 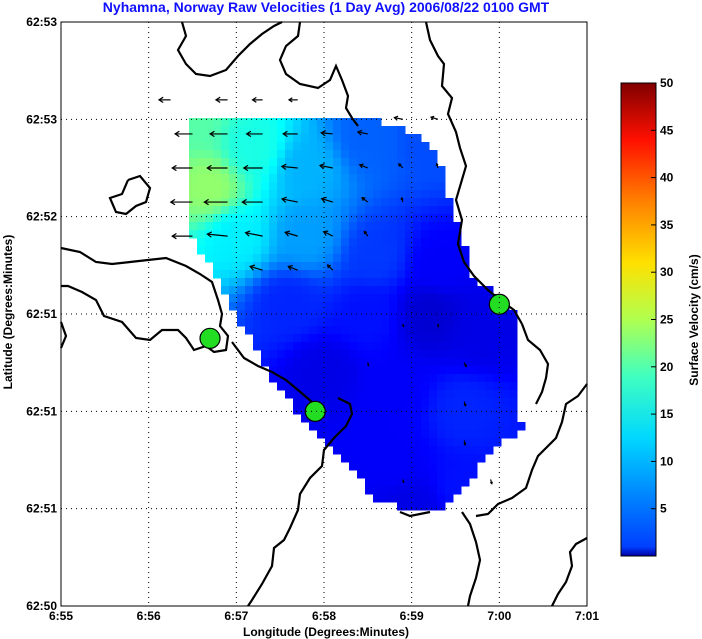 What do you see at coordinates (412, 616) in the screenshot?
I see `x-tick-label: 6:59` at bounding box center [412, 616].